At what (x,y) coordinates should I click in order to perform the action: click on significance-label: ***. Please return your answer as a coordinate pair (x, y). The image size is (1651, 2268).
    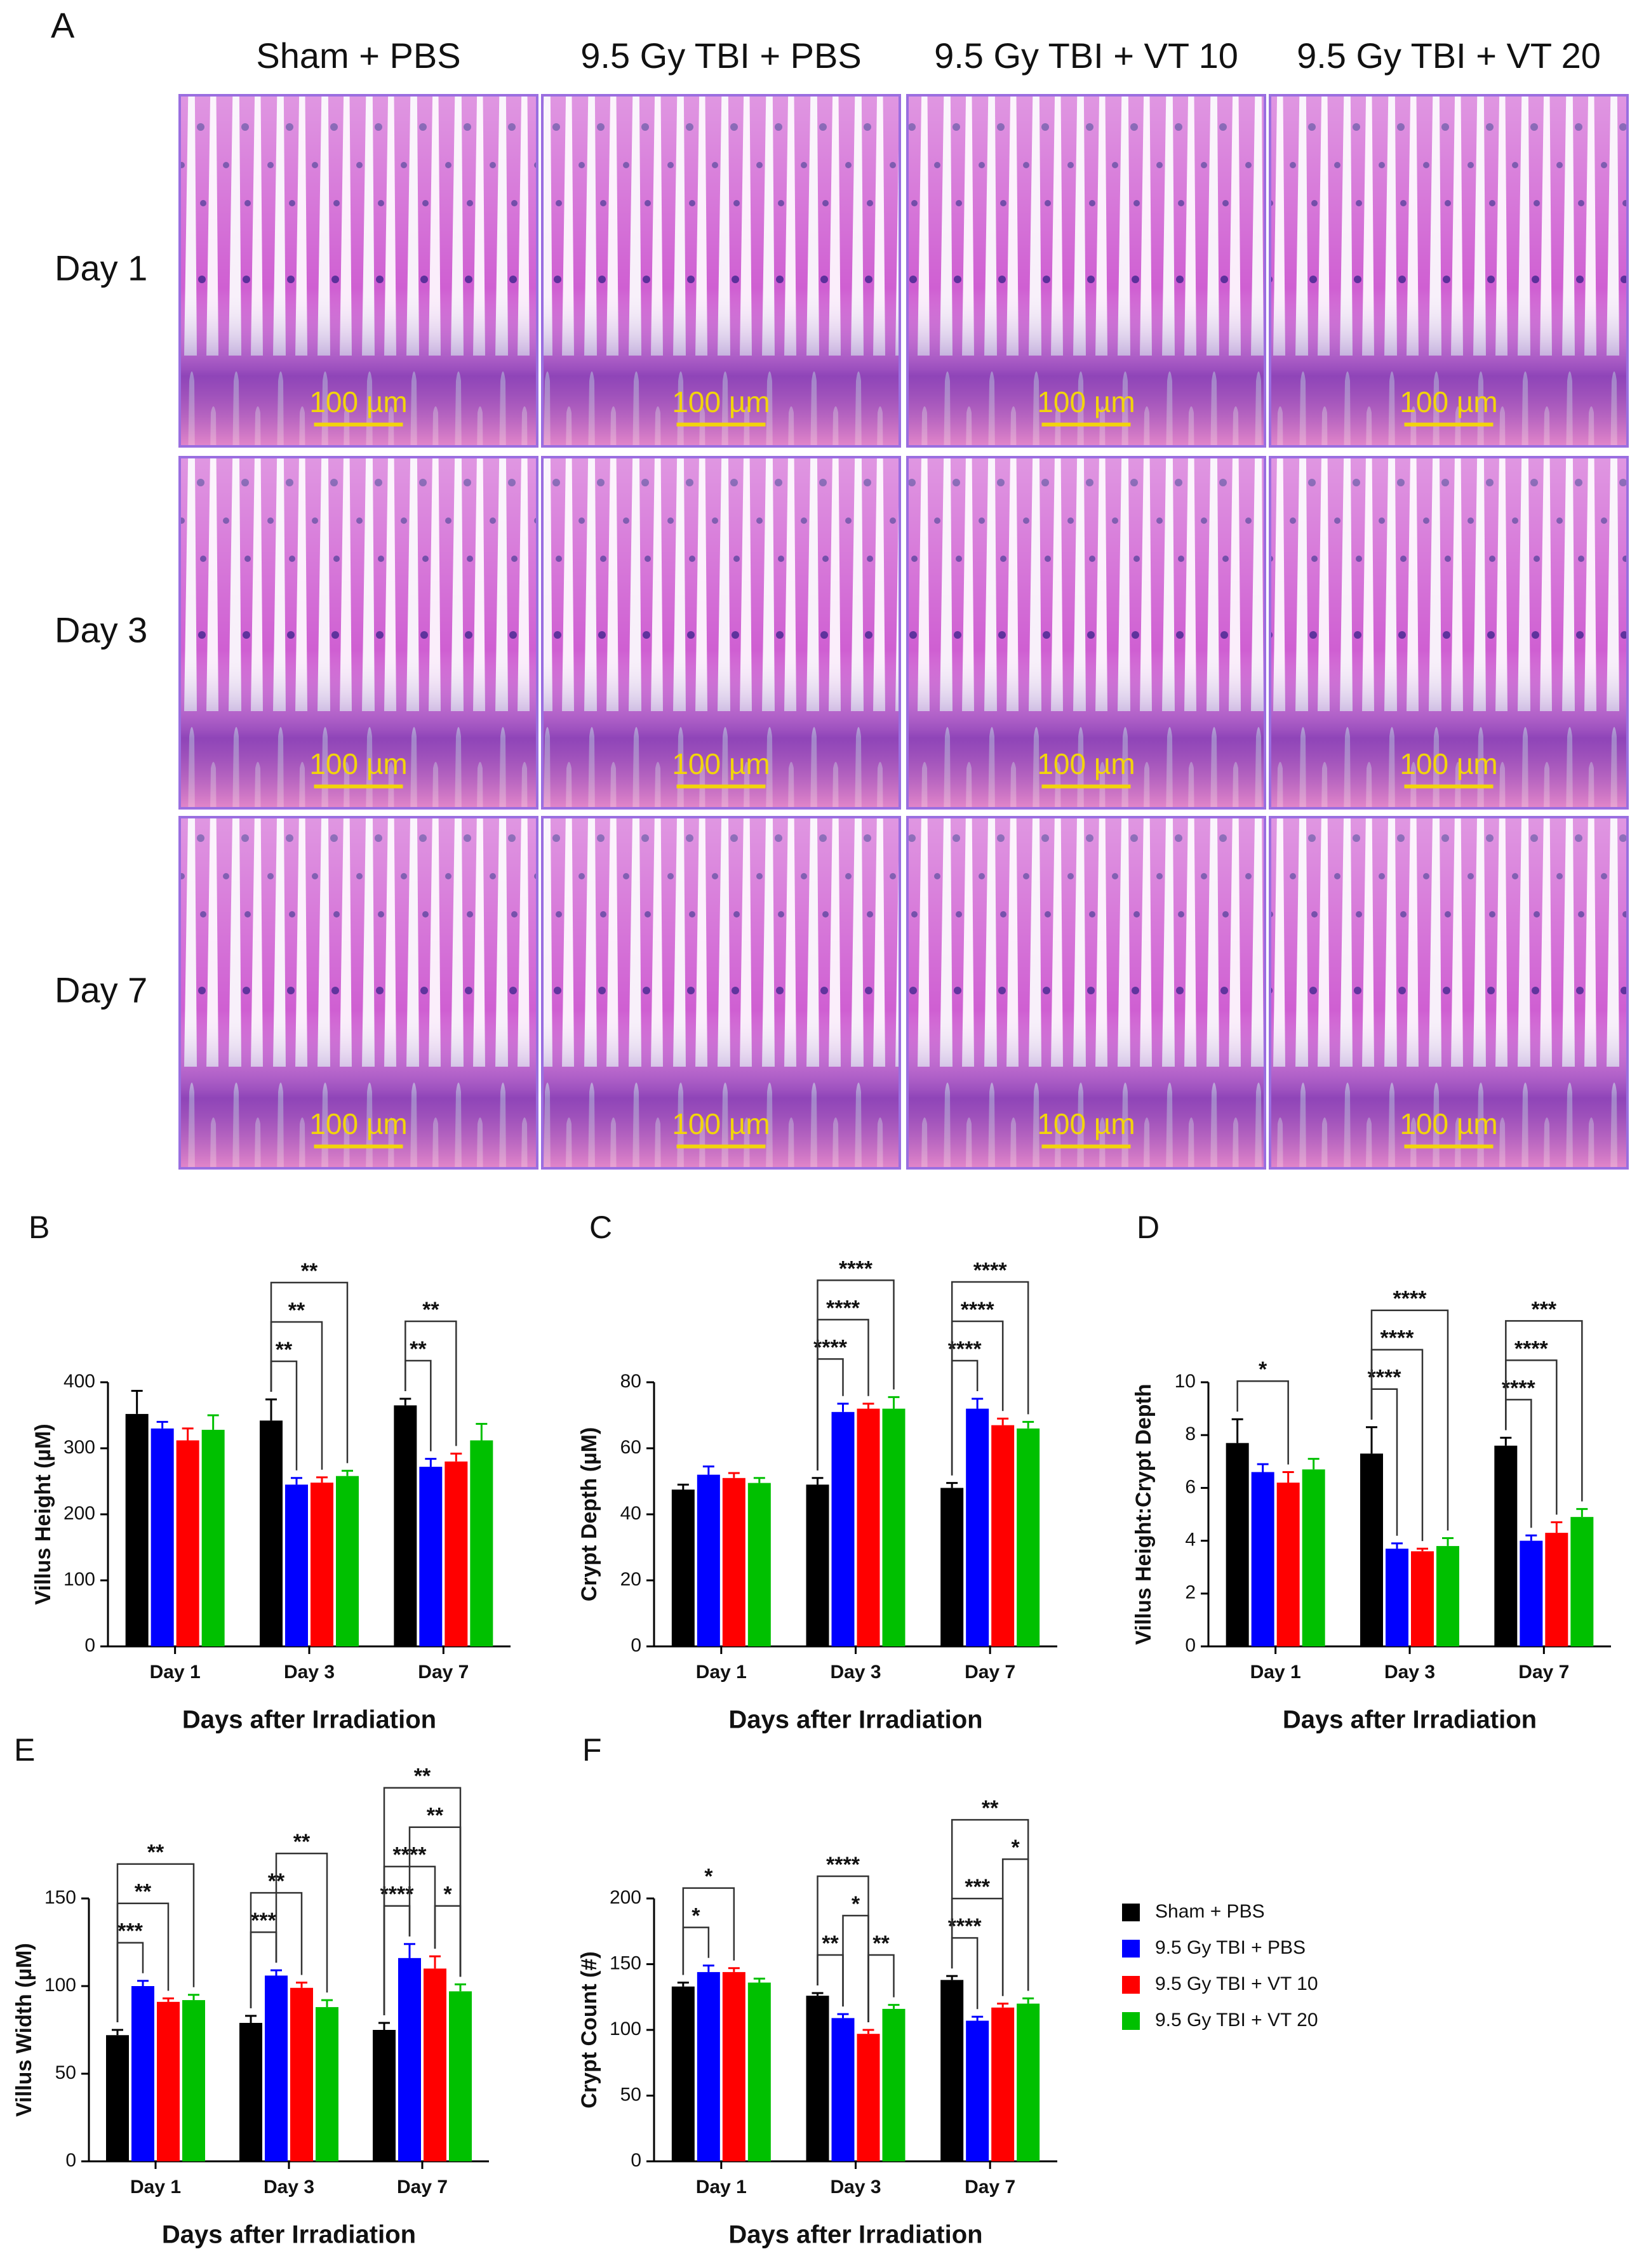
    Looking at the image, I should click on (130, 1932).